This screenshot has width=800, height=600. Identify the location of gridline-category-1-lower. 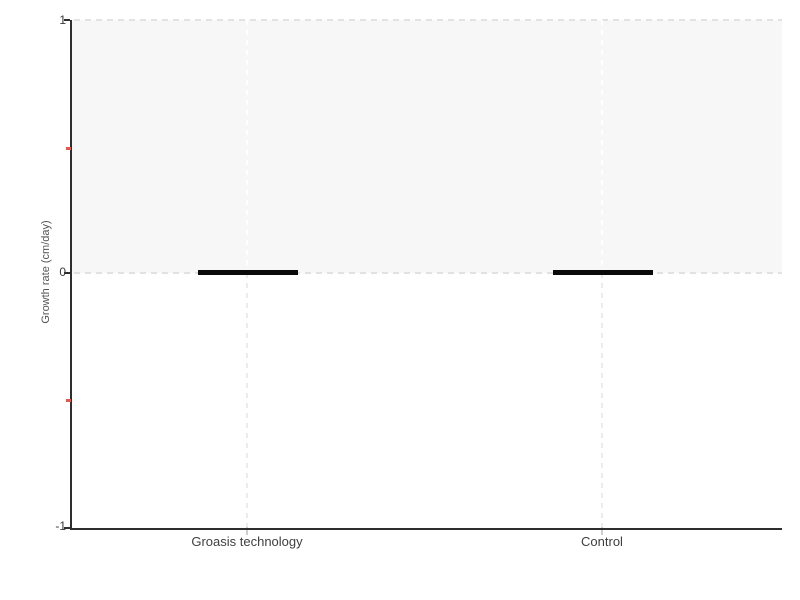
(247, 400).